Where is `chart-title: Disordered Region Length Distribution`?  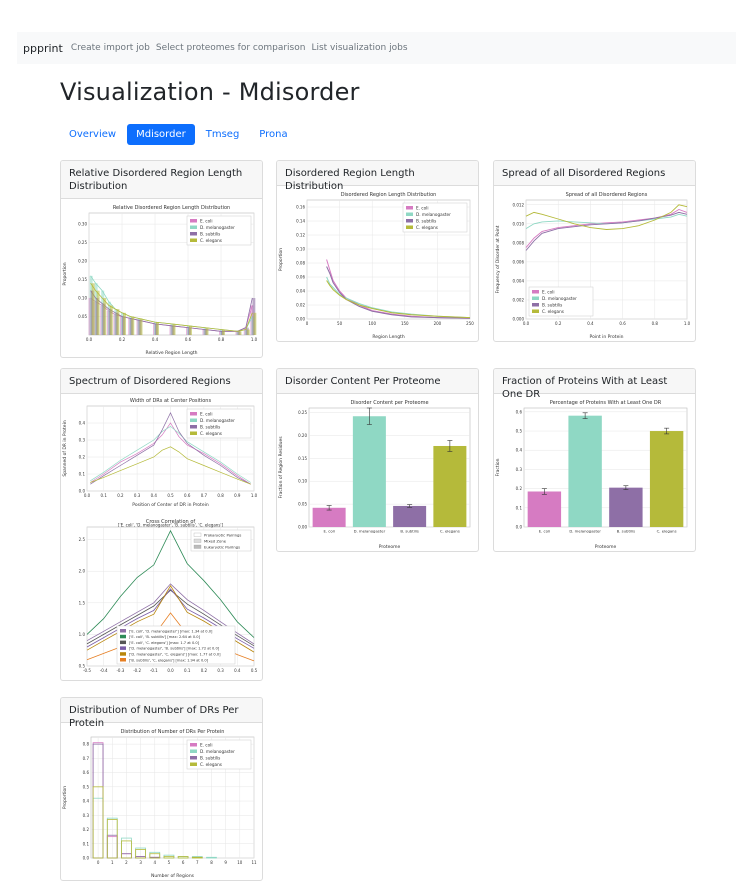
chart-title: Disordered Region Length Distribution is located at coordinates (389, 195).